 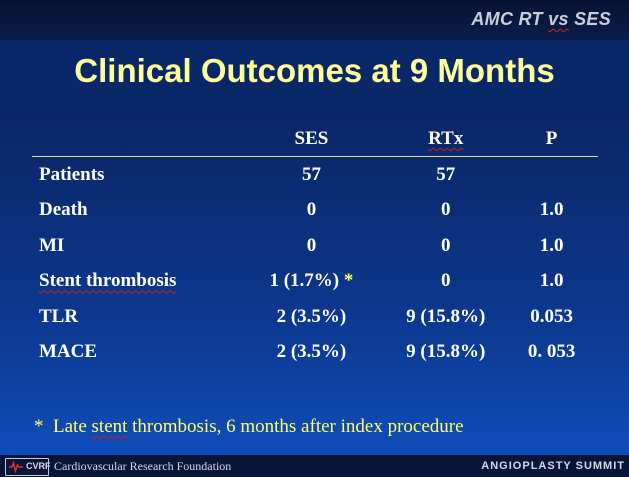 I want to click on table-row: Patients 57 57, so click(x=315, y=175).